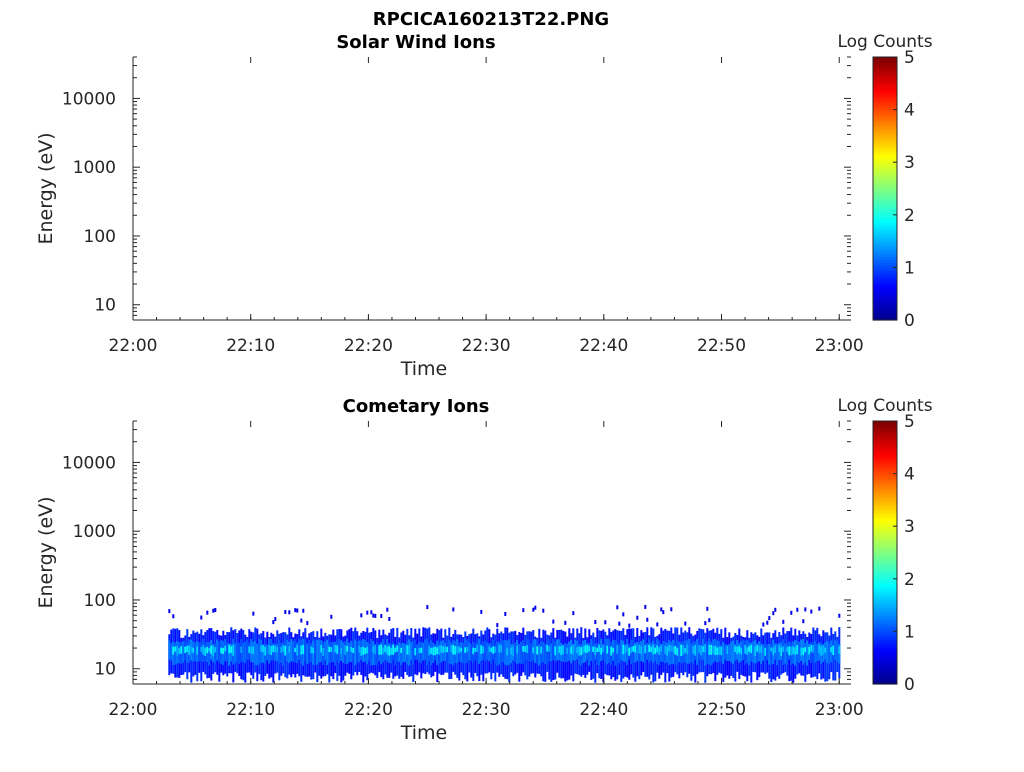  What do you see at coordinates (839, 710) in the screenshot?
I see `x-tick-label: 23:00` at bounding box center [839, 710].